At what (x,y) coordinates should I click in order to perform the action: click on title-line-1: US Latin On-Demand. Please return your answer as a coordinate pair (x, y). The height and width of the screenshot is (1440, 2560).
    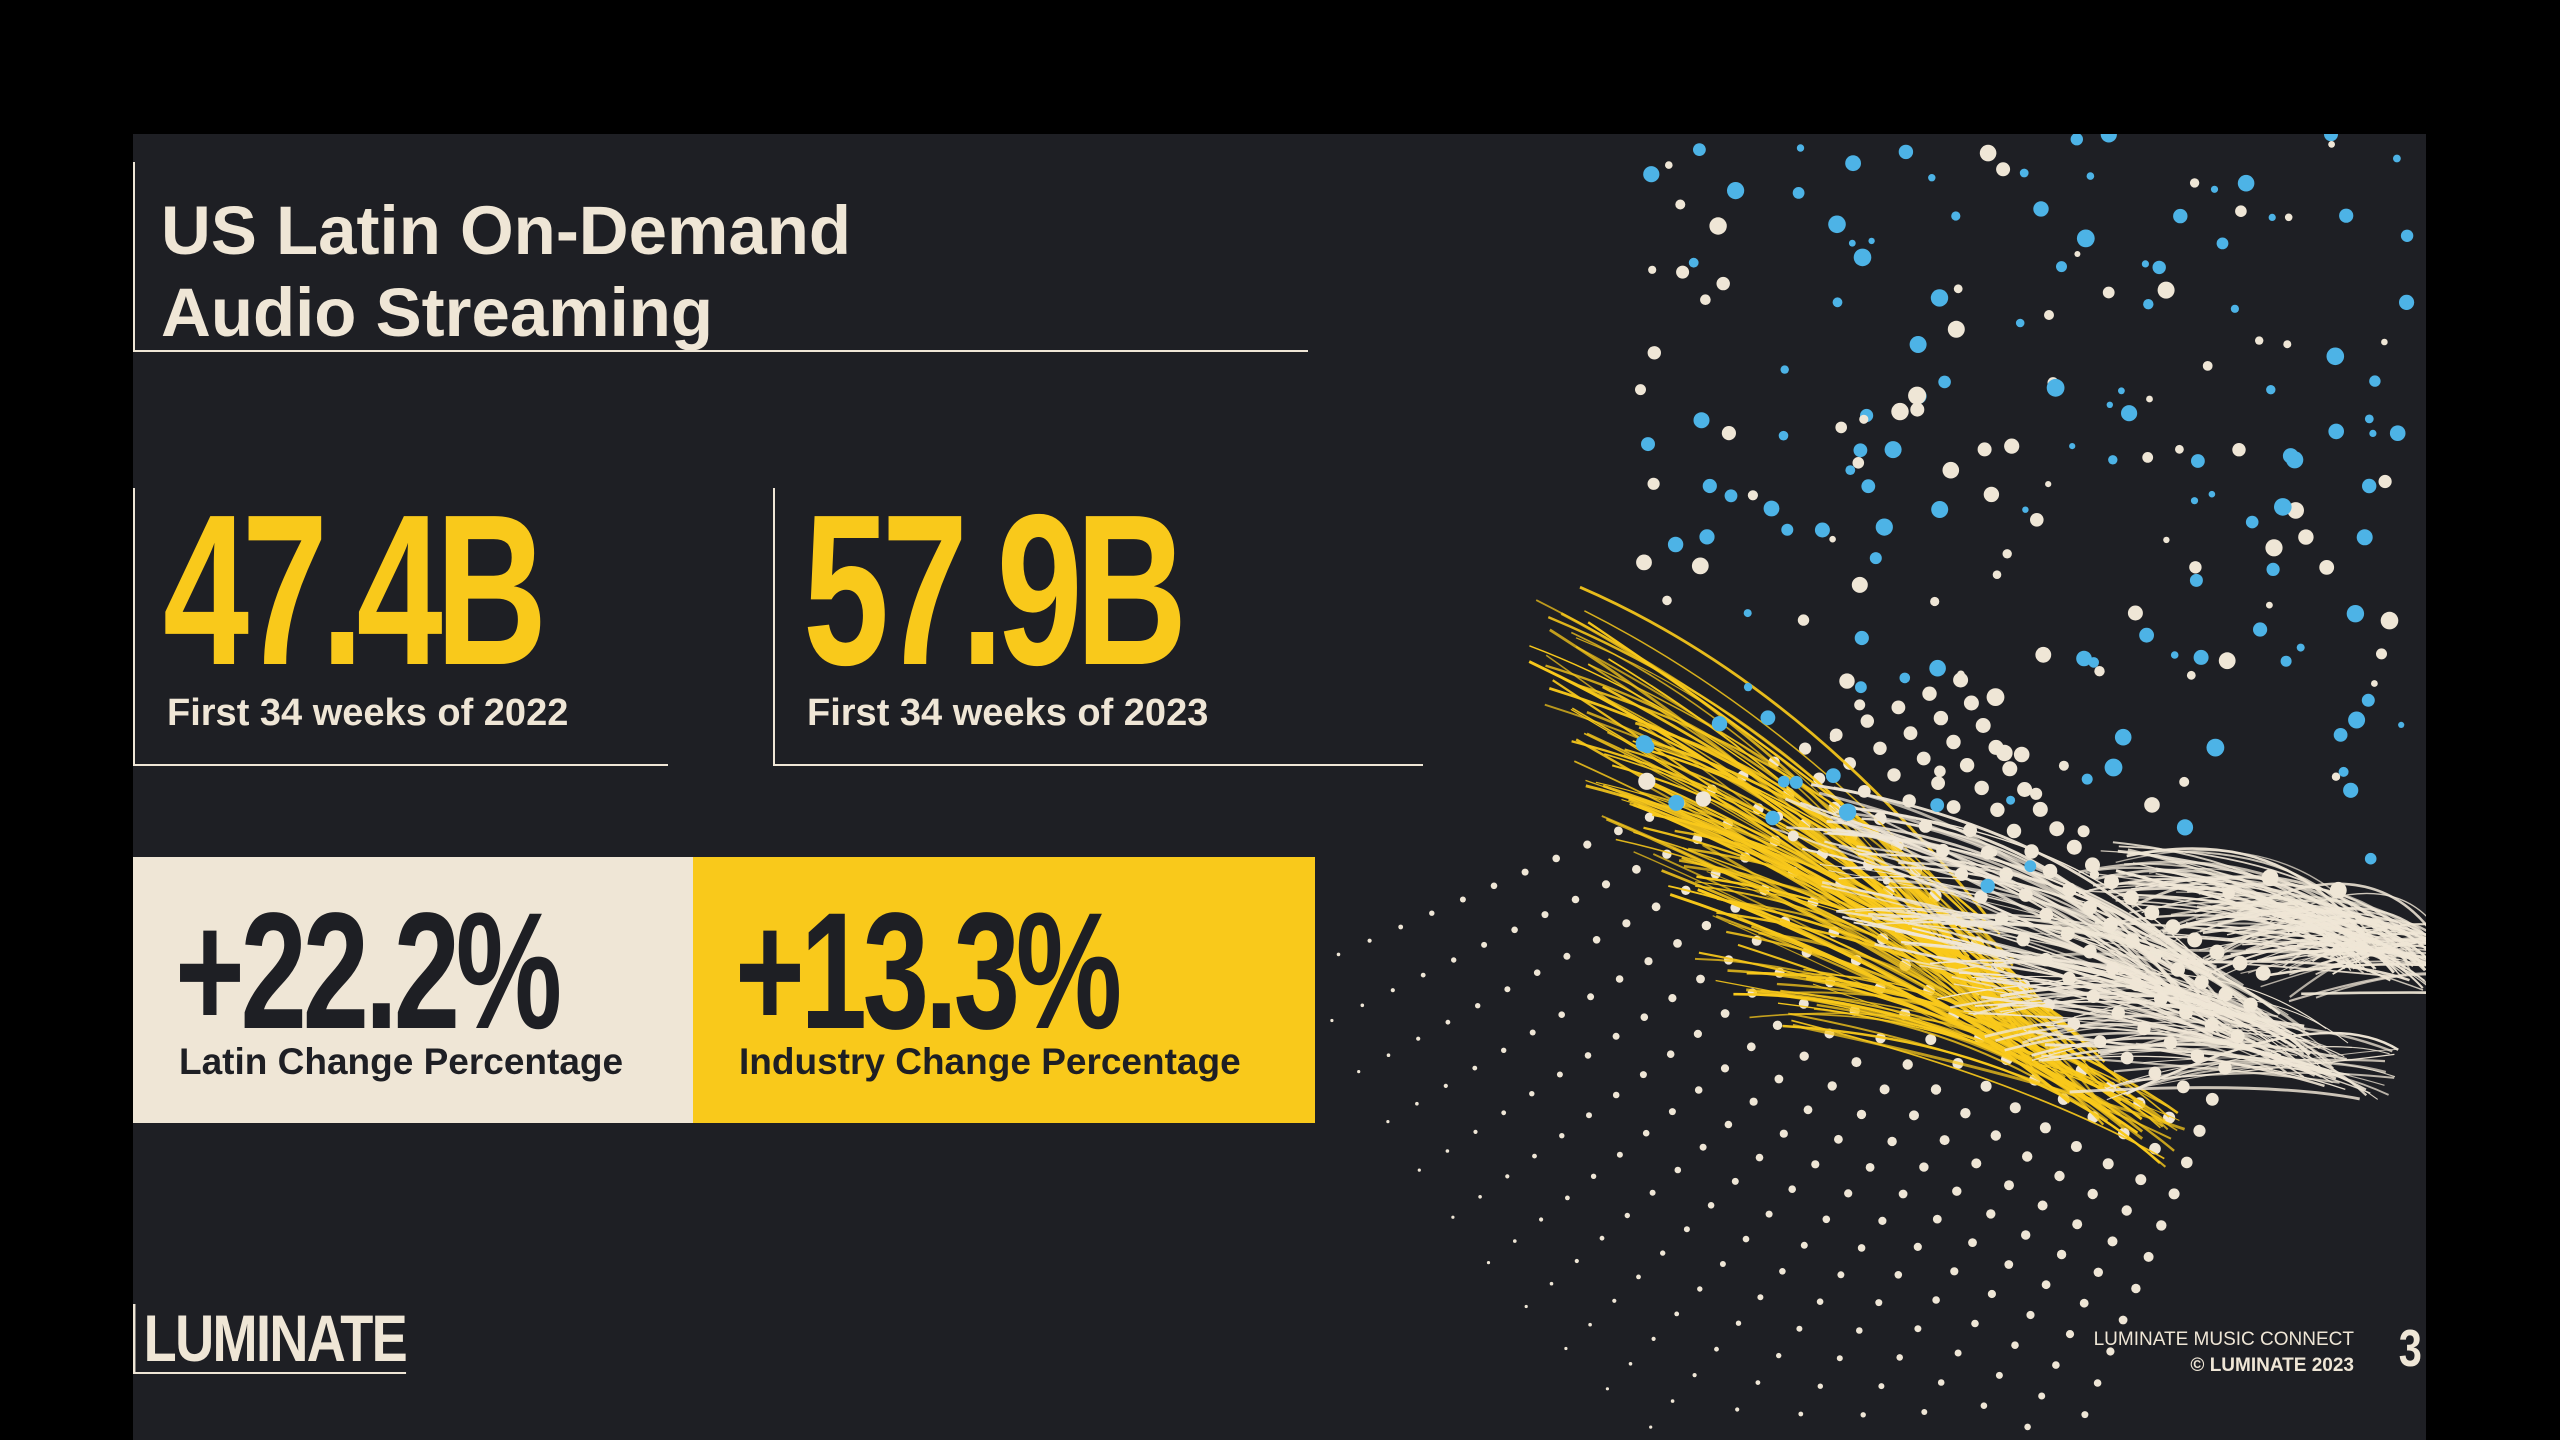
    Looking at the image, I should click on (506, 230).